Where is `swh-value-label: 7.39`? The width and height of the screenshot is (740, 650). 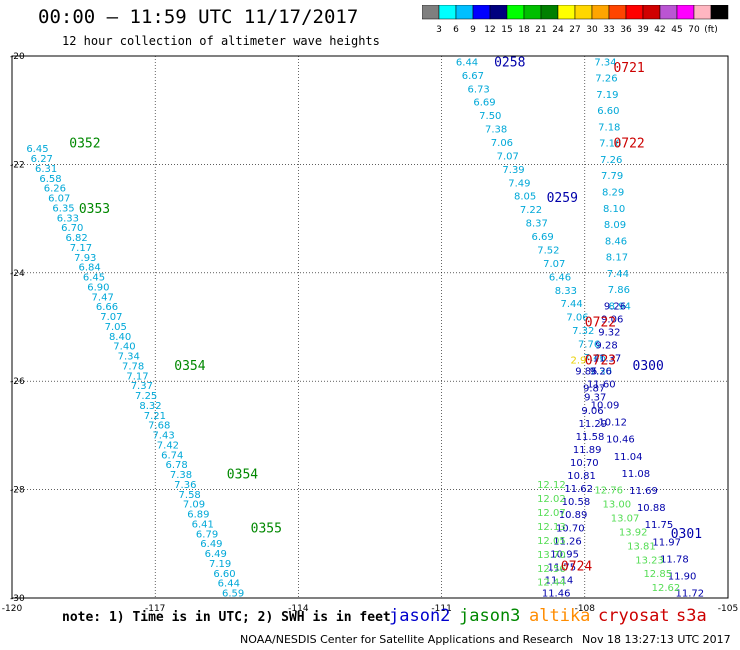
swh-value-label: 7.39 is located at coordinates (513, 170).